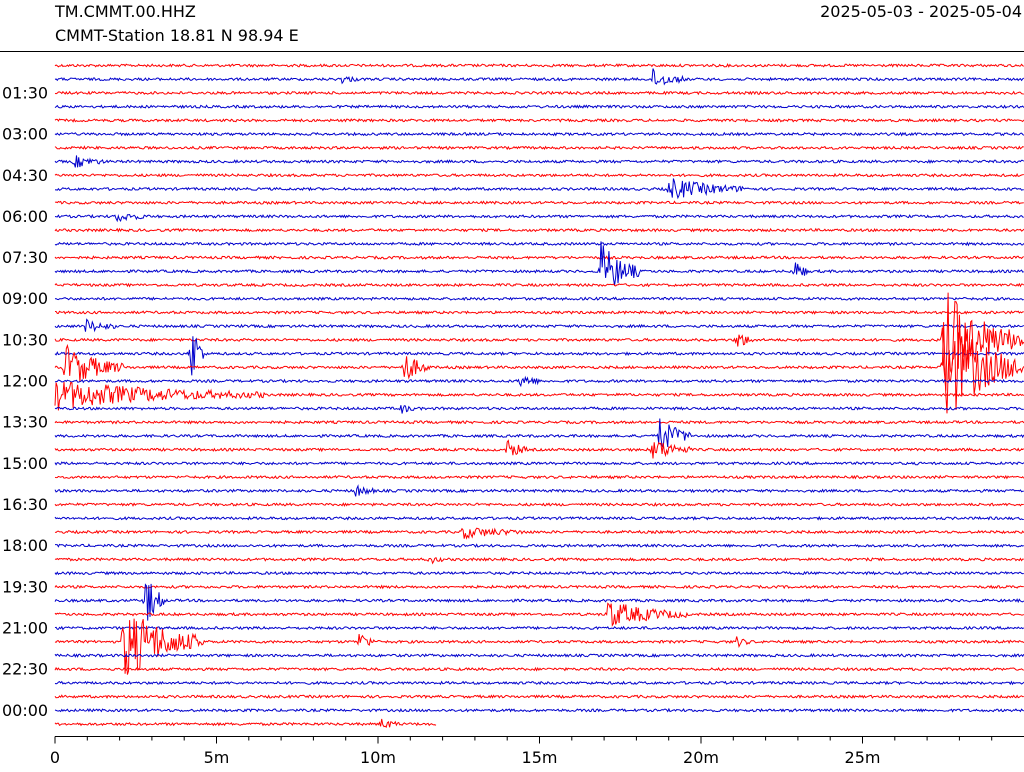 The image size is (1024, 772). What do you see at coordinates (25, 504) in the screenshot?
I see `time-label: 16:30` at bounding box center [25, 504].